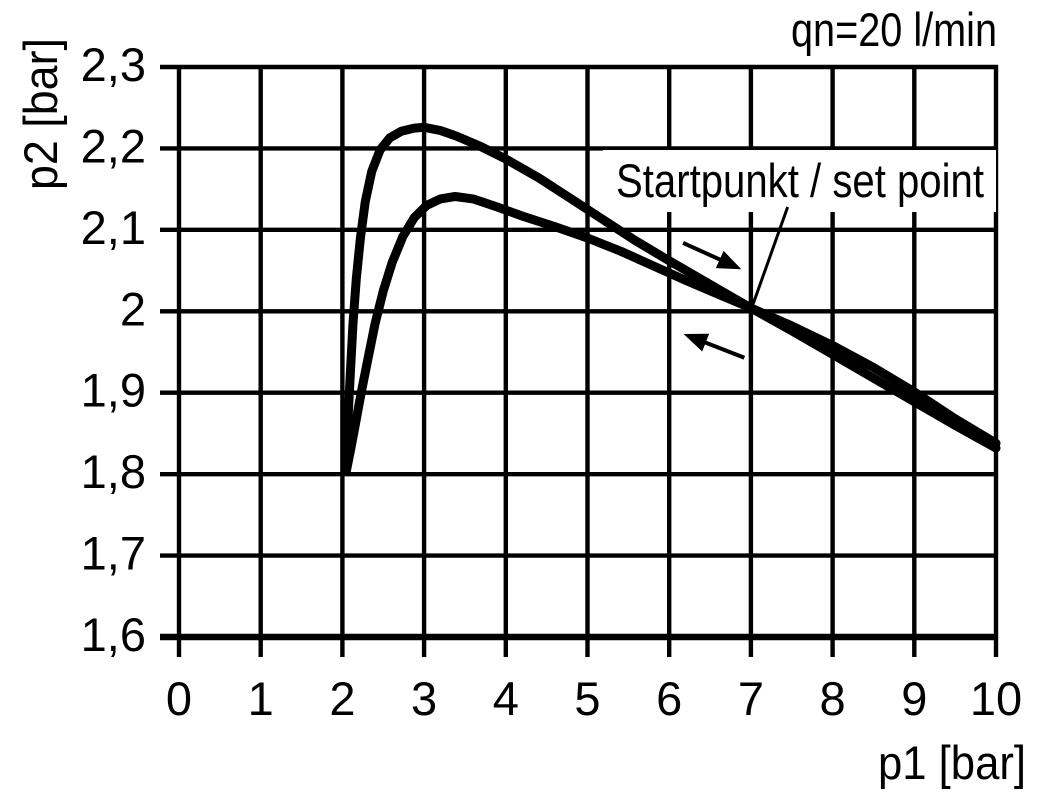  I want to click on y-axis-label: p2 [bar], so click(40, 114).